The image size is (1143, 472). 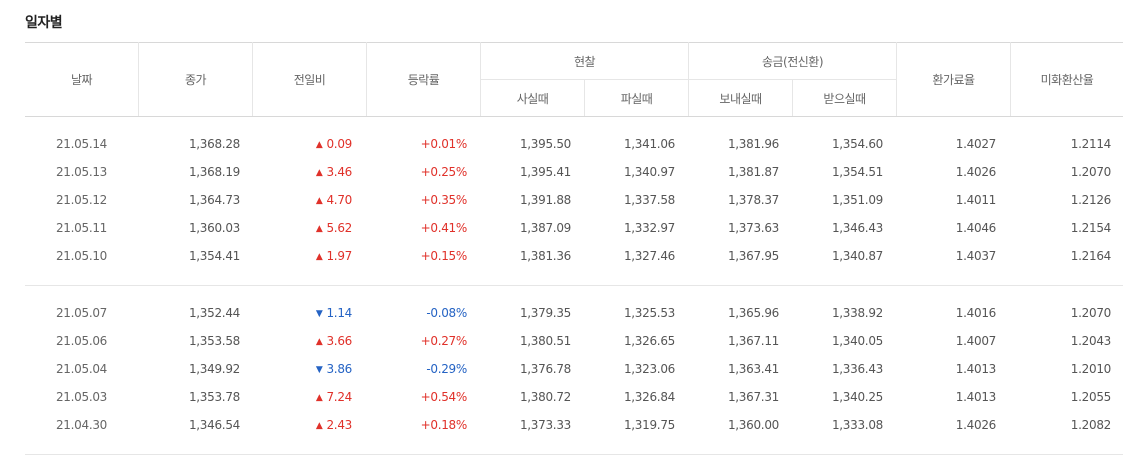 I want to click on cell-remit-send: 1,367.11, so click(x=753, y=341).